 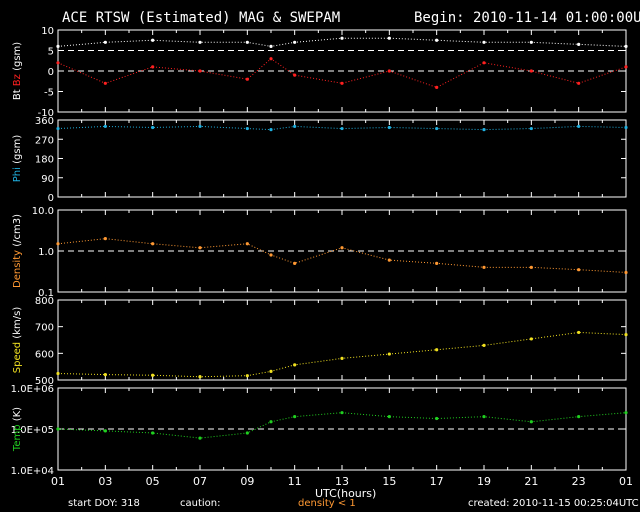 What do you see at coordinates (32, 471) in the screenshot?
I see `temp-y-tick-label: 1.0E+04` at bounding box center [32, 471].